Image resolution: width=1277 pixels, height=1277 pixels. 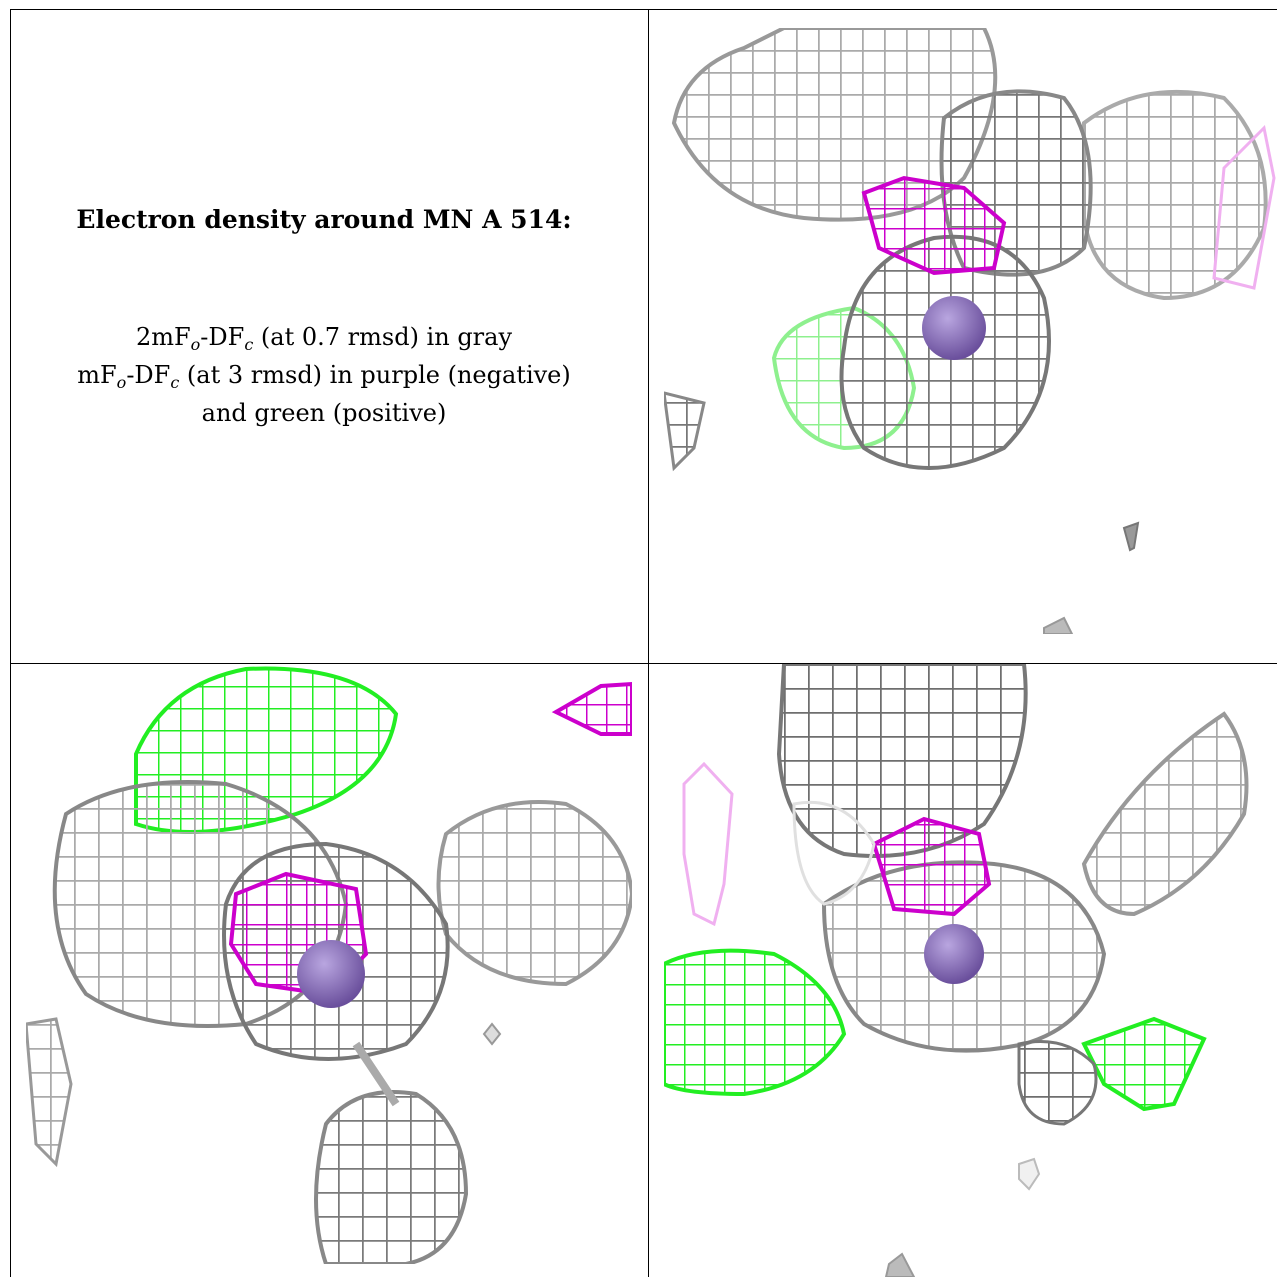 I want to click on caption-line-2fofc: 2mFo-DFc (at 0.7 rmsd) in gray, so click(x=324, y=338).